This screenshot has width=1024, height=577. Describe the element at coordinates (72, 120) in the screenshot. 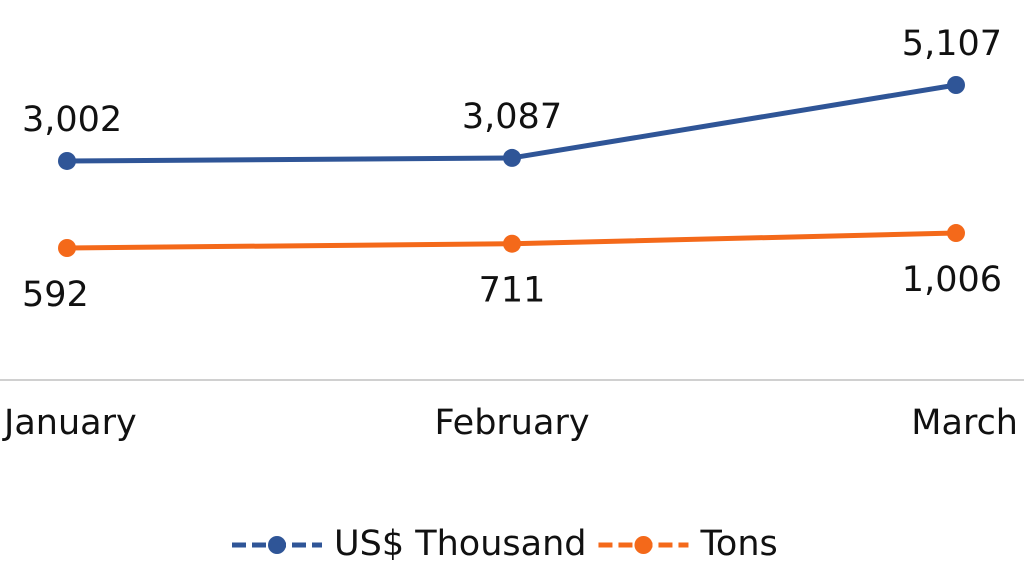

I see `data-label: 3,002` at that location.